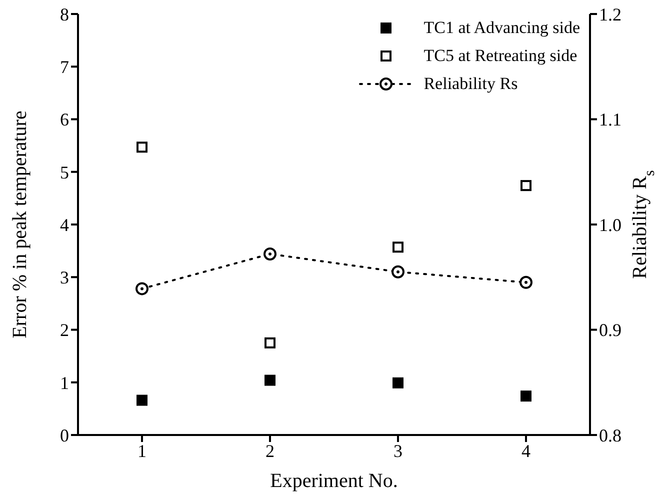 The height and width of the screenshot is (499, 658). I want to click on y-tick-label: 7, so click(64, 67).